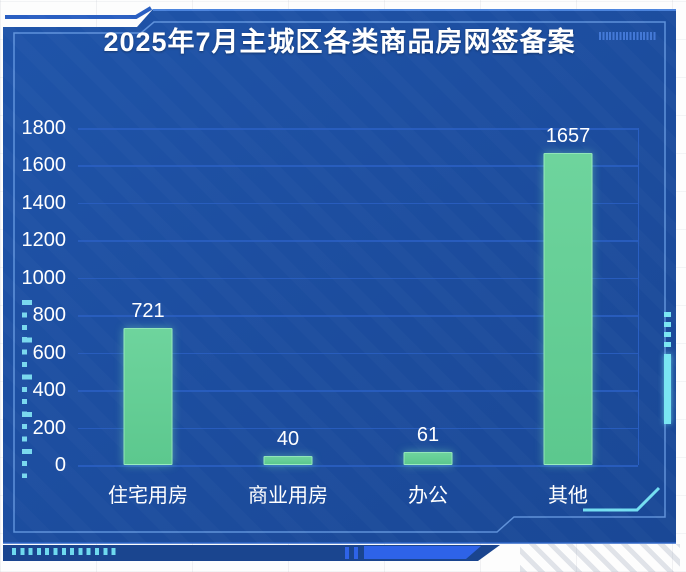 The height and width of the screenshot is (572, 686). I want to click on y-tick-label: 1200, so click(44, 240).